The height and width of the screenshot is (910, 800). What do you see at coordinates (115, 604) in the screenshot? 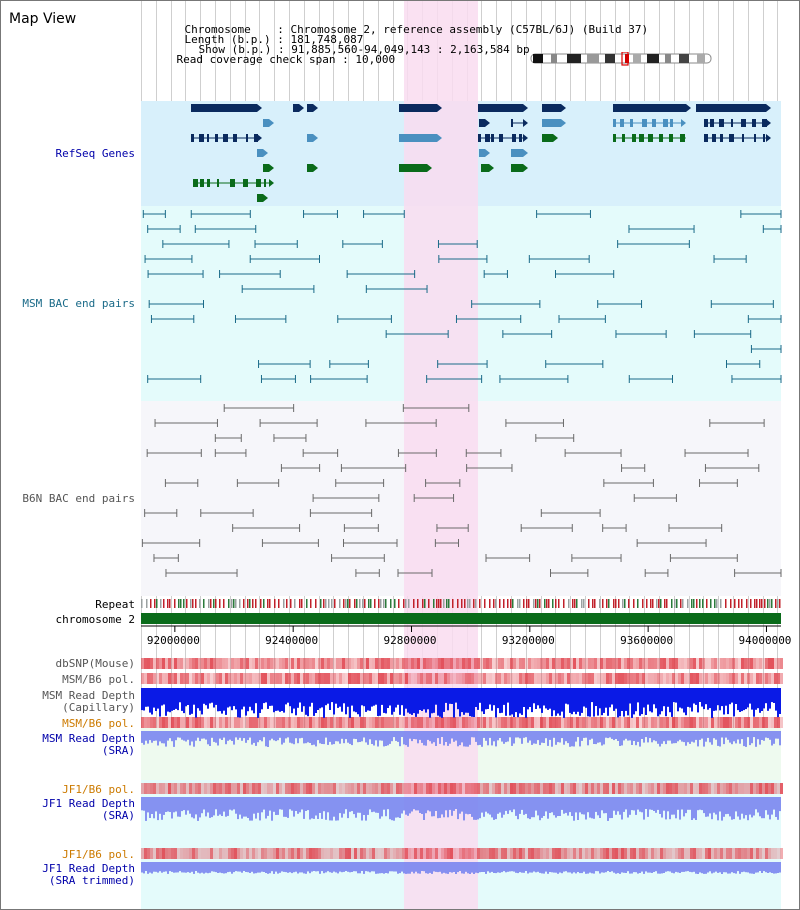
I see `label-repeat: Repeat` at bounding box center [115, 604].